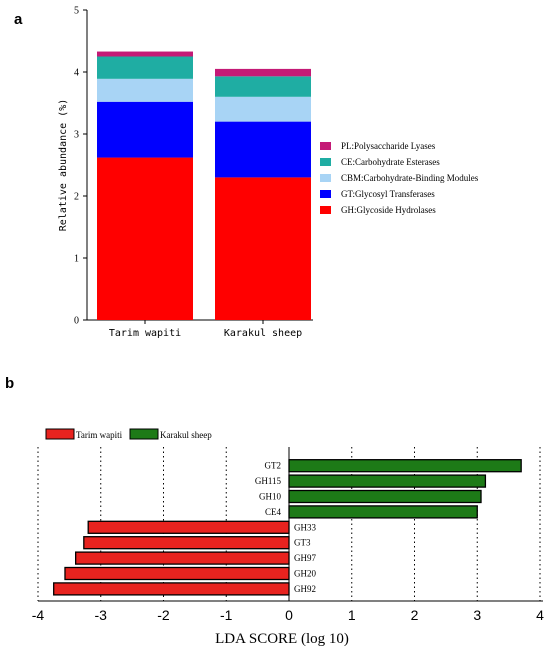 This screenshot has width=550, height=655. Describe the element at coordinates (9, 383) in the screenshot. I see `panel-label-b: b` at that location.